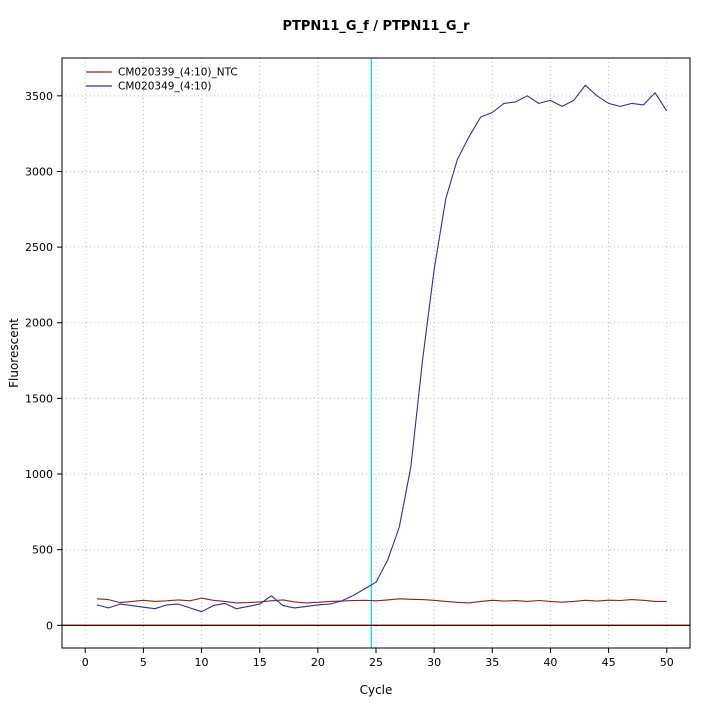  Describe the element at coordinates (550, 662) in the screenshot. I see `x-tick-label: 40` at that location.